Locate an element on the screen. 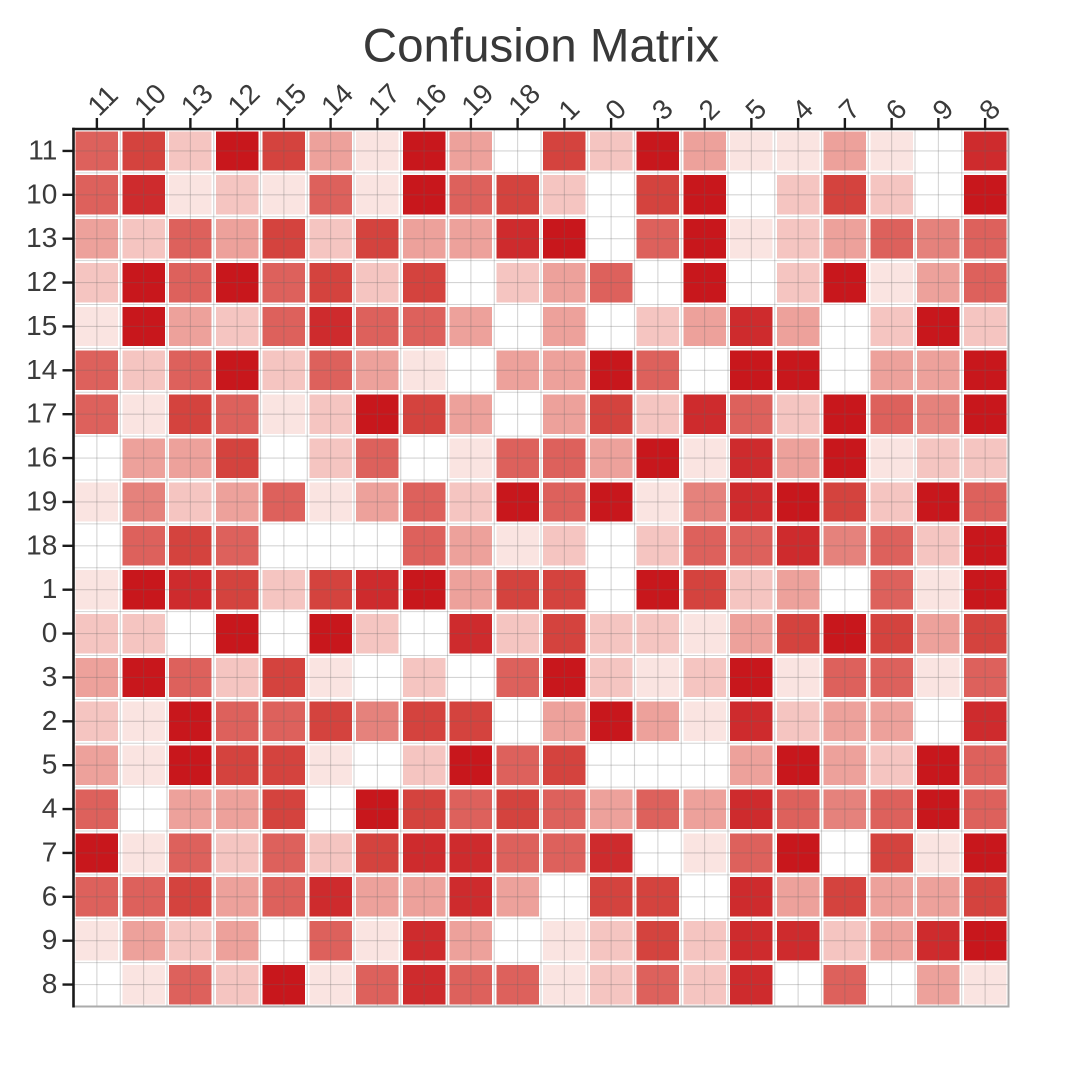  svg-text: Confusion Matrix is located at coordinates (541, 46).